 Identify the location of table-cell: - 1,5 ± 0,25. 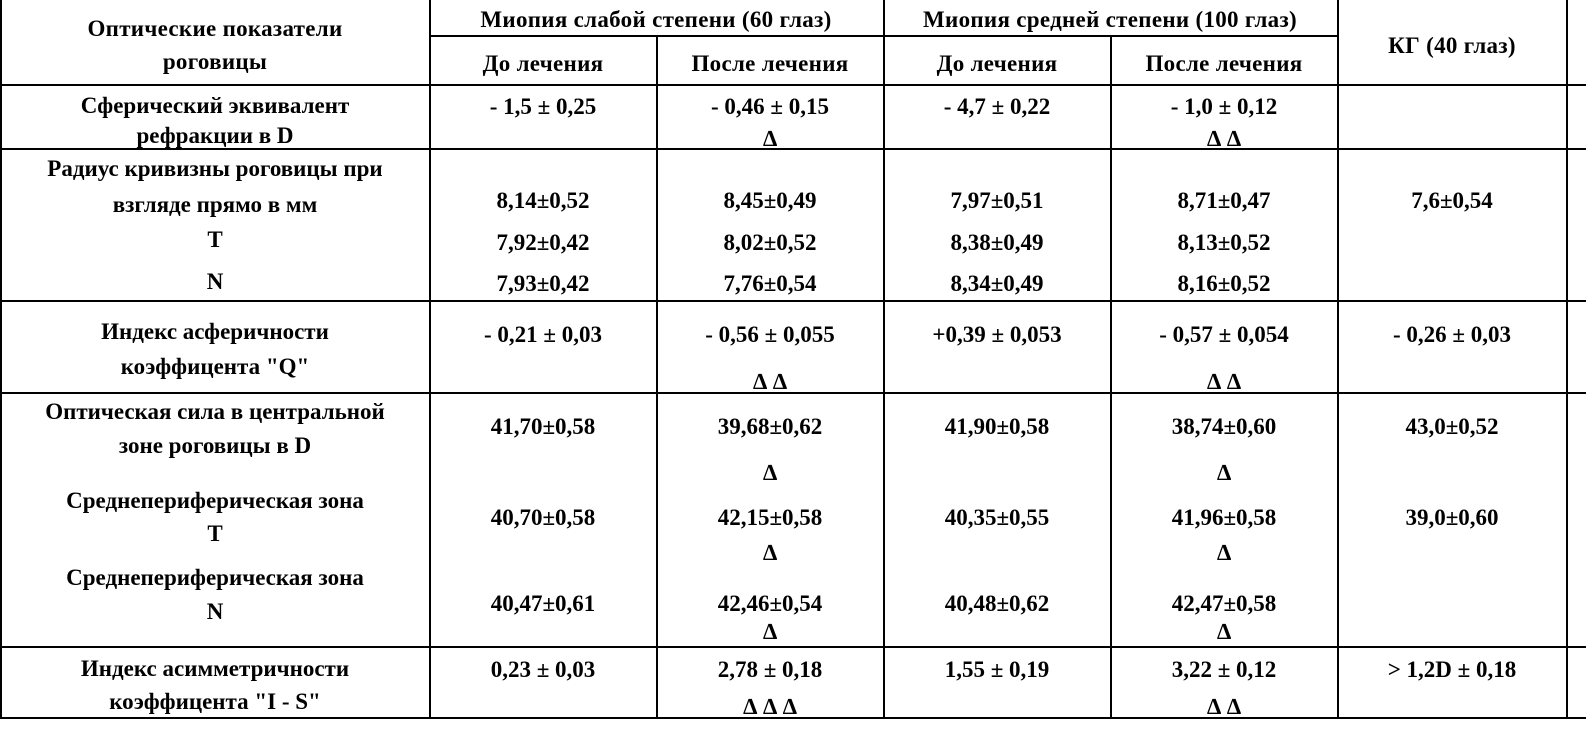
(543, 106).